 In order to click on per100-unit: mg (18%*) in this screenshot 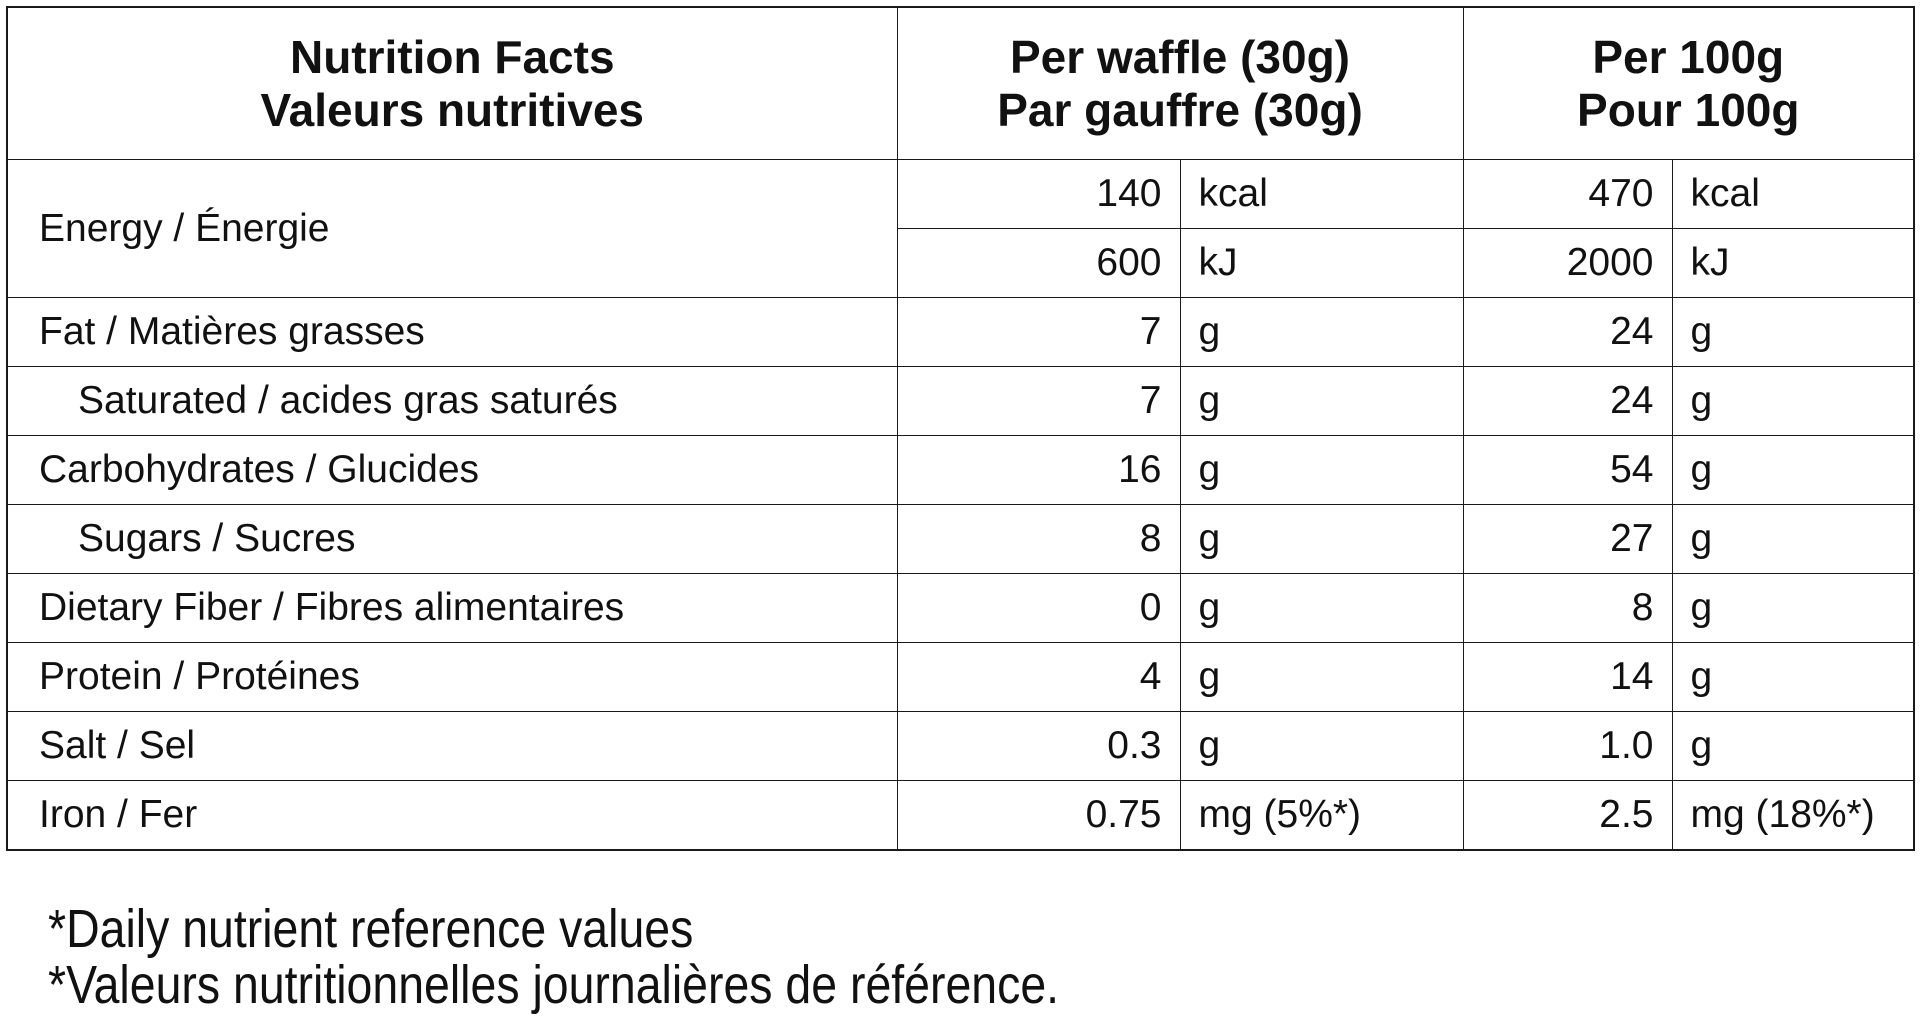, I will do `click(1793, 815)`.